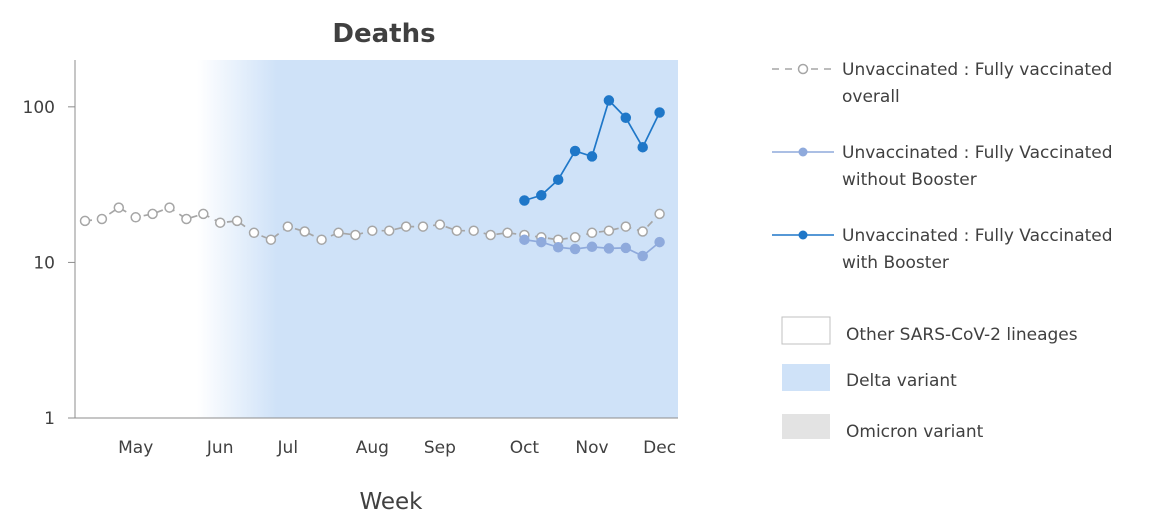  I want to click on legend-label-delta: Delta variant, so click(901, 381).